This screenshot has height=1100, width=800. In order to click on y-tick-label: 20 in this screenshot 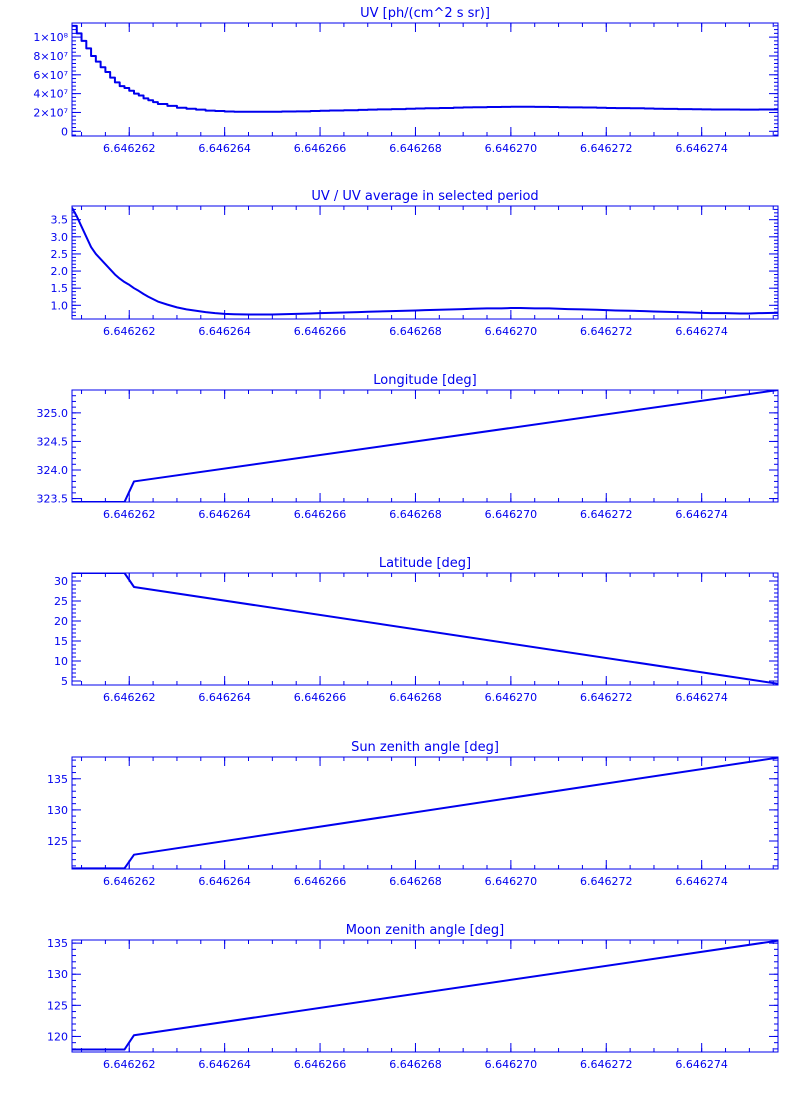, I will do `click(61, 621)`.